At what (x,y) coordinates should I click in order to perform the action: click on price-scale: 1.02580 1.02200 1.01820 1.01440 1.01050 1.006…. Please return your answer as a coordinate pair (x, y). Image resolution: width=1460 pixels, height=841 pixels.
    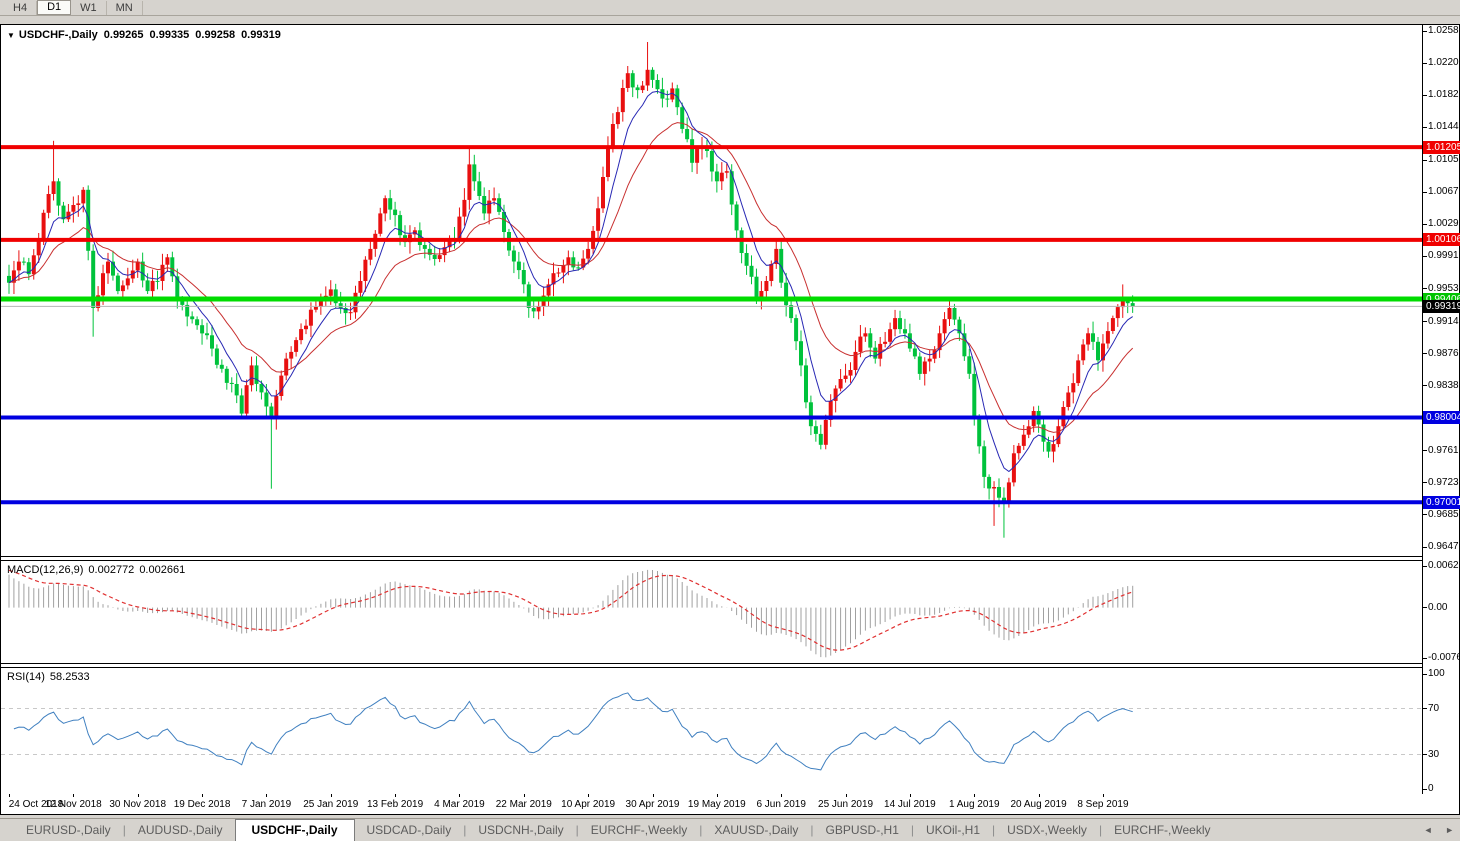
    Looking at the image, I should click on (1441, 409).